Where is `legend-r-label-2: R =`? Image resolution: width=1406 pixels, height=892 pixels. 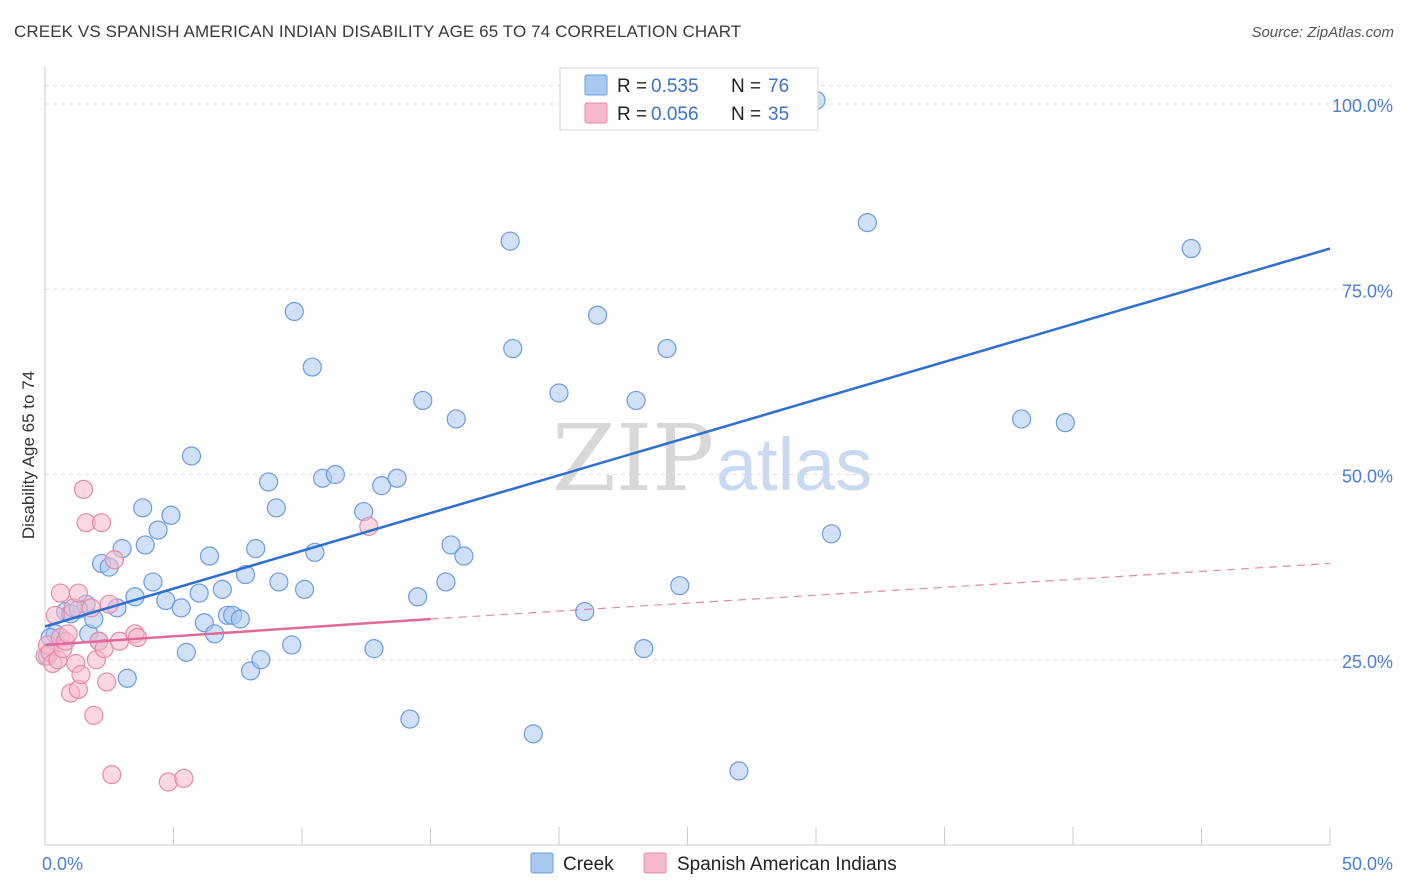
legend-r-label-2: R = is located at coordinates (632, 114).